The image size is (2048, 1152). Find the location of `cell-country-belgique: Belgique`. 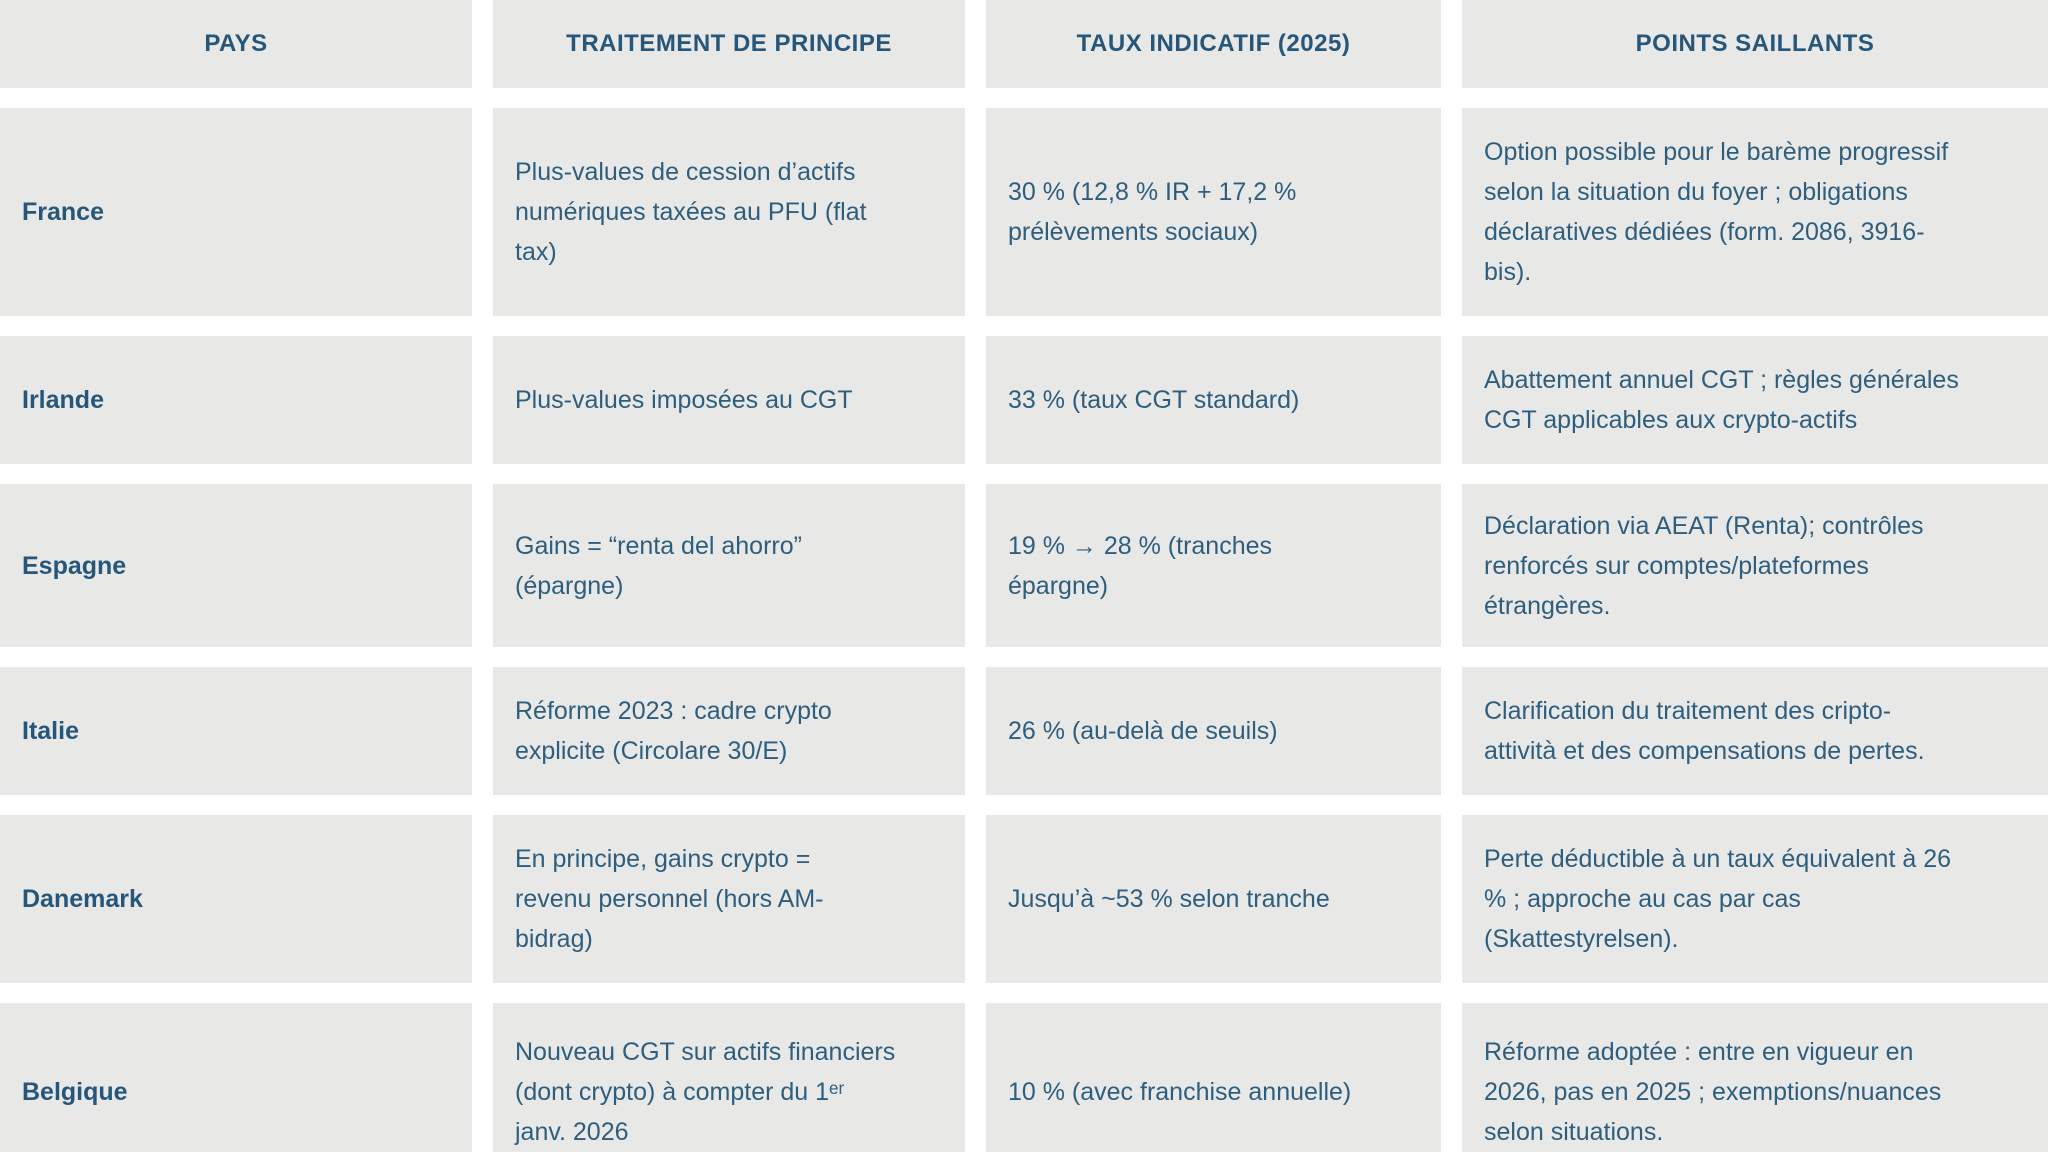

cell-country-belgique: Belgique is located at coordinates (236, 1077).